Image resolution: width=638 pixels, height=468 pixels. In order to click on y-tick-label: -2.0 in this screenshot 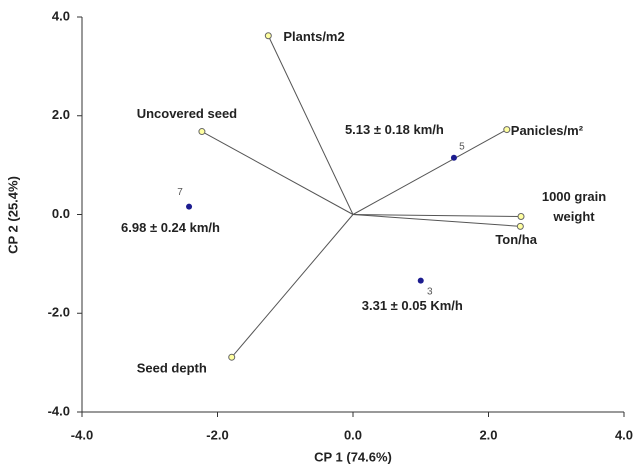, I will do `click(59, 312)`.